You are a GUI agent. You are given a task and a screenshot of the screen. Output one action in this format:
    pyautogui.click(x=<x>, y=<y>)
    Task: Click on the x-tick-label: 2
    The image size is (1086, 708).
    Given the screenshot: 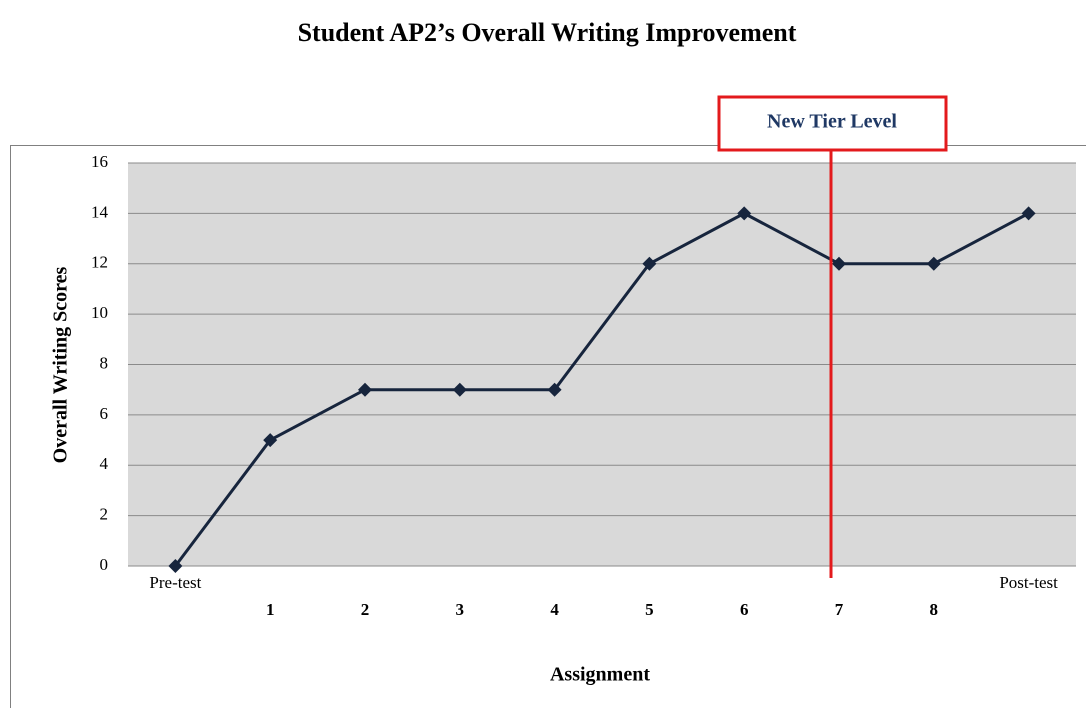 What is the action you would take?
    pyautogui.click(x=365, y=609)
    